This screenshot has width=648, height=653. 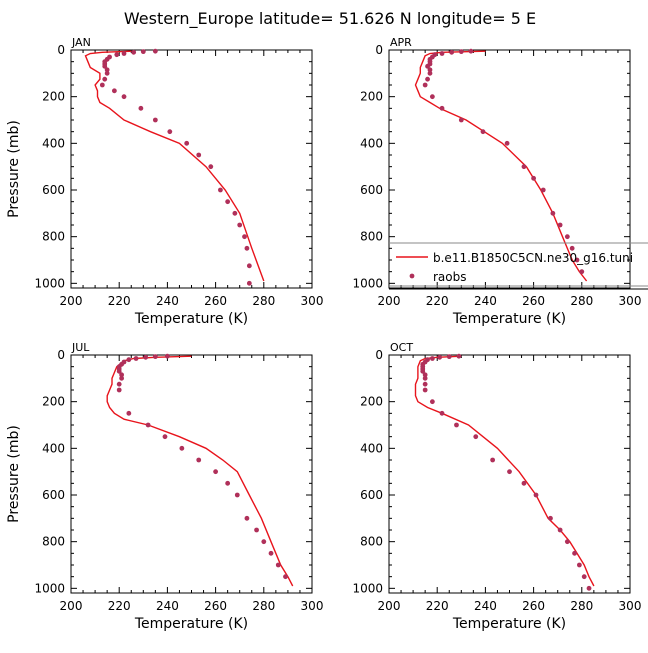 I want to click on y-axis-label: Pressure (mb), so click(x=14, y=474).